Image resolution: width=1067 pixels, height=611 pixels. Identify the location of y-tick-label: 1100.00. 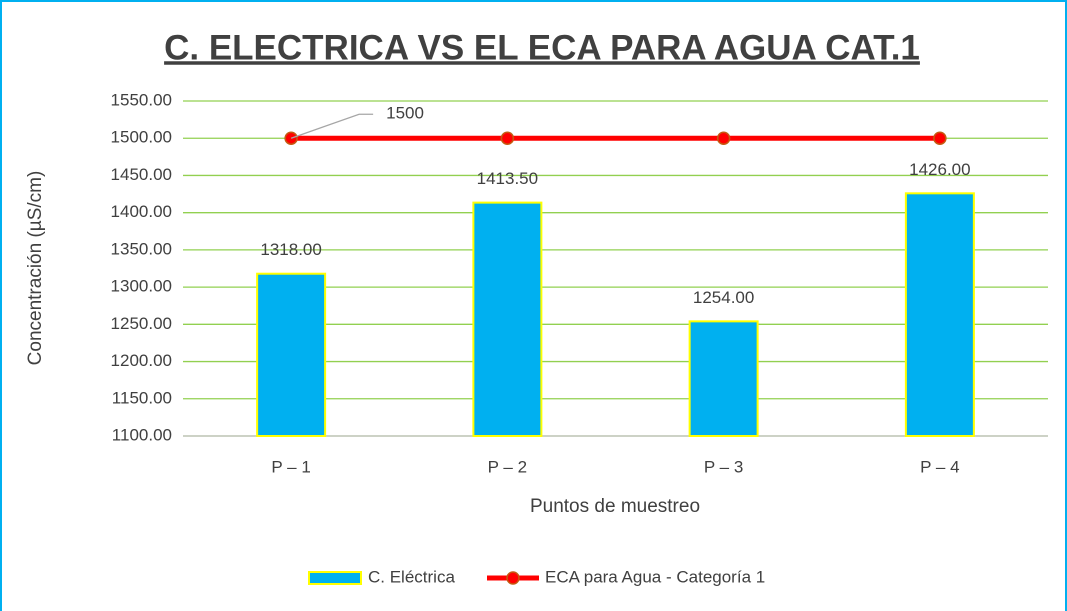
(142, 434).